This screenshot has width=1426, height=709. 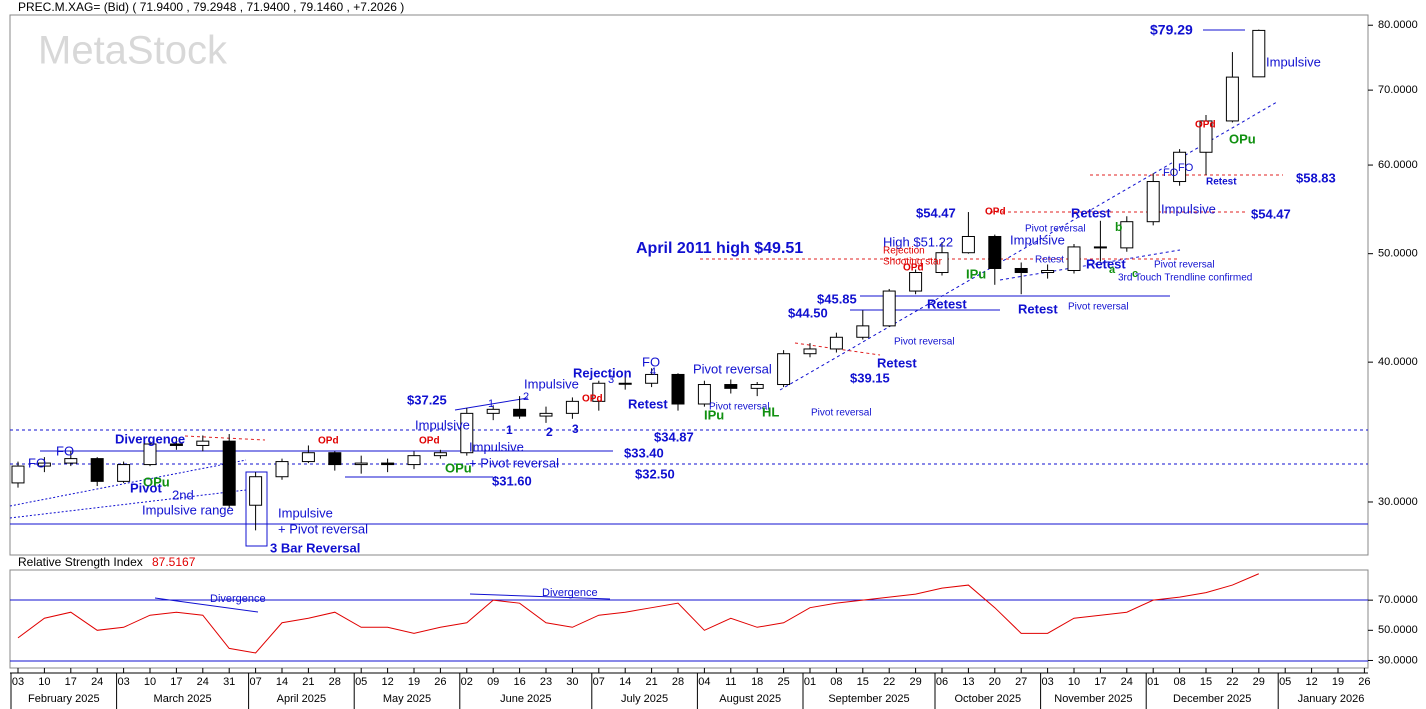 What do you see at coordinates (64, 699) in the screenshot?
I see `month-label: February 2025` at bounding box center [64, 699].